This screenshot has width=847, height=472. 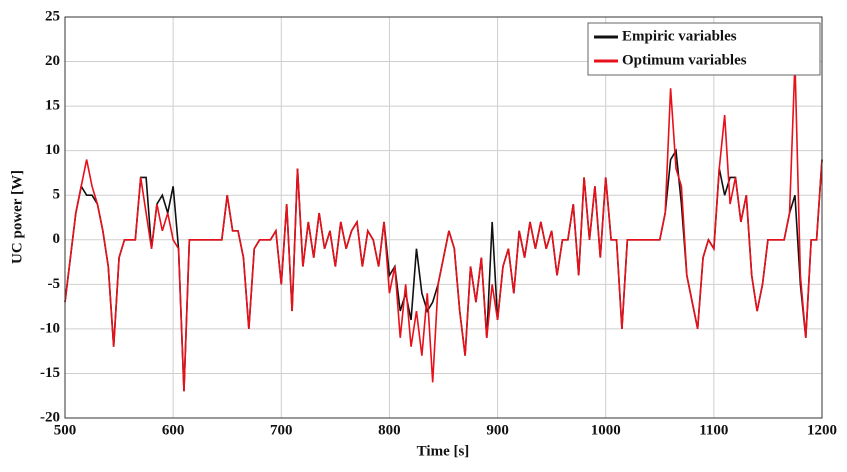 What do you see at coordinates (50, 417) in the screenshot?
I see `y-tick-label: -20` at bounding box center [50, 417].